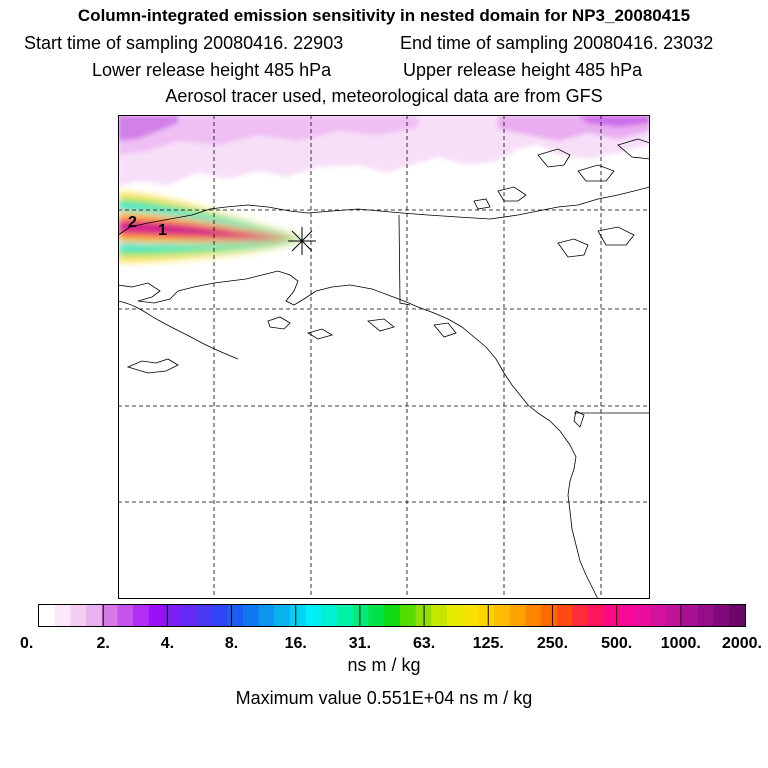 This screenshot has height=768, width=768. Describe the element at coordinates (384, 665) in the screenshot. I see `units-label: ns m / kg` at that location.